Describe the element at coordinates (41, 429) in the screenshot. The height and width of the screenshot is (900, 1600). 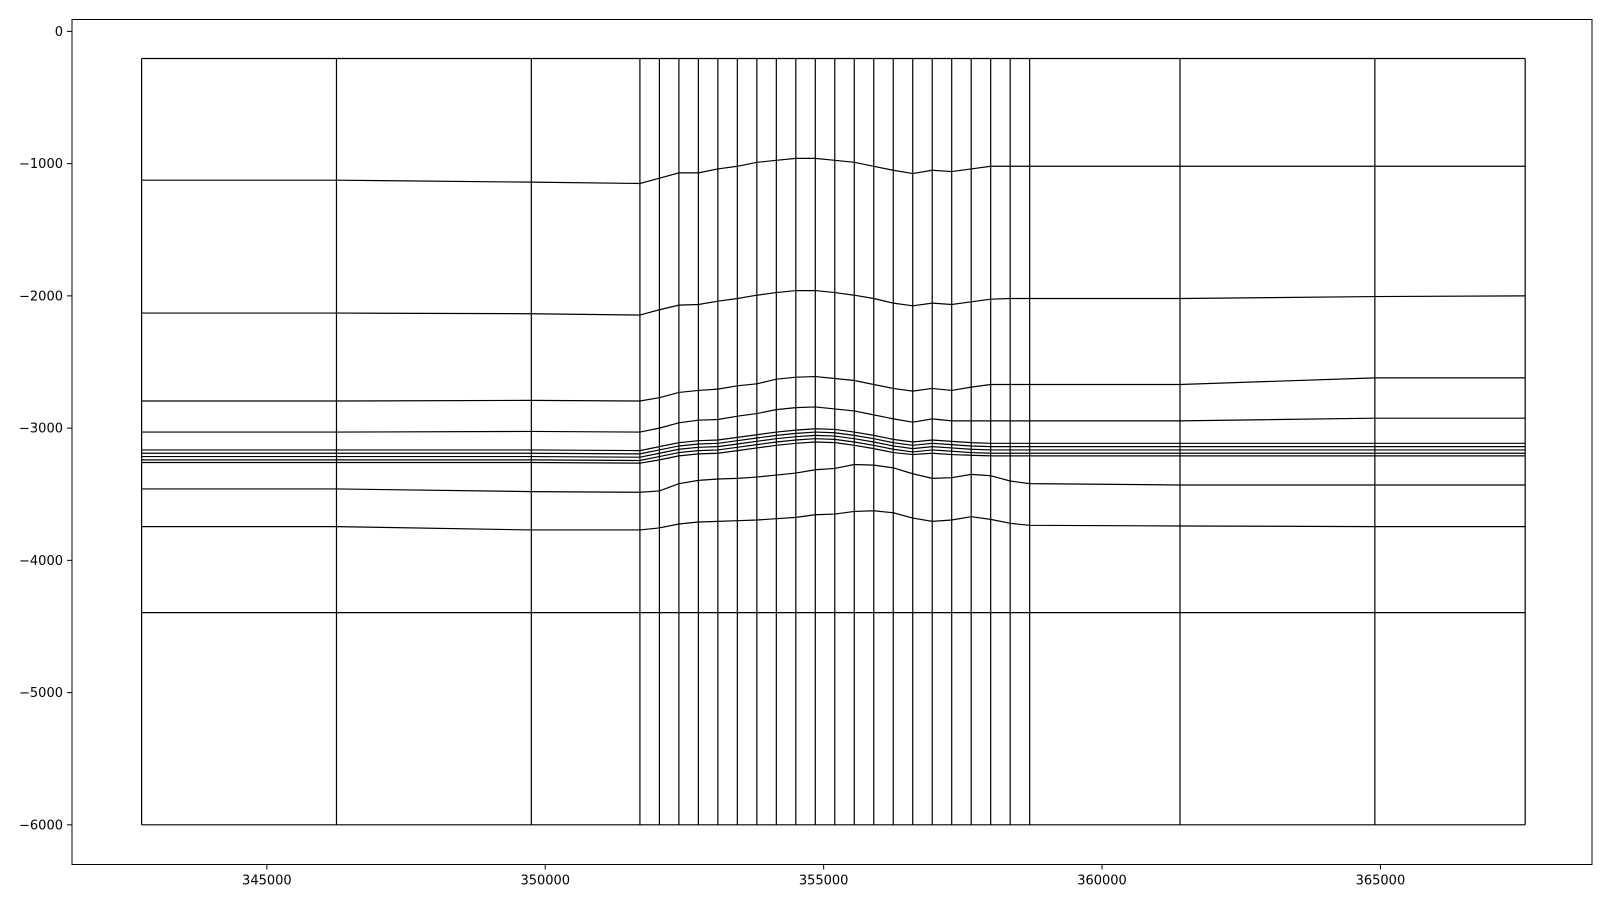
I see `y-tick-label-4: −3000` at that location.